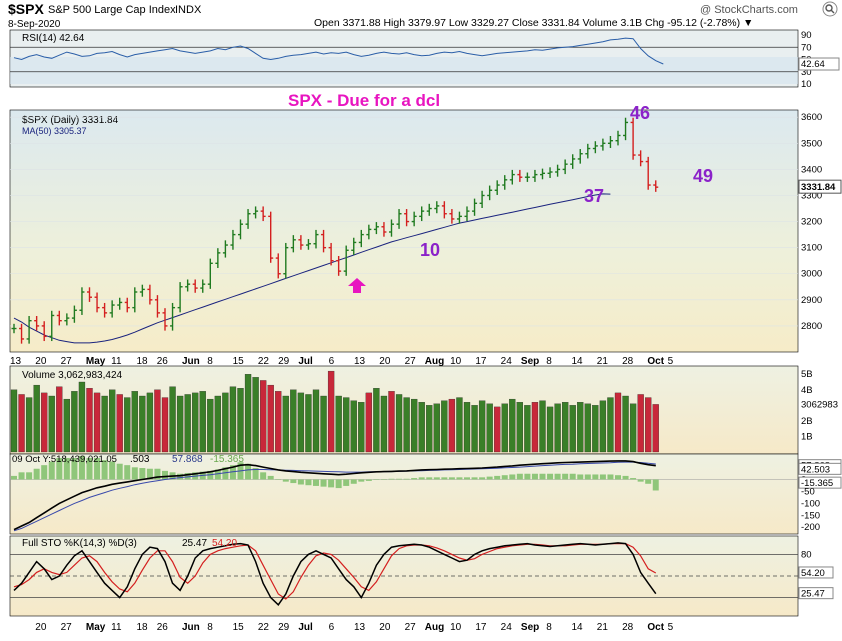 The image size is (842, 641). What do you see at coordinates (810, 503) in the screenshot?
I see `macd-ytick-5: -100` at bounding box center [810, 503].